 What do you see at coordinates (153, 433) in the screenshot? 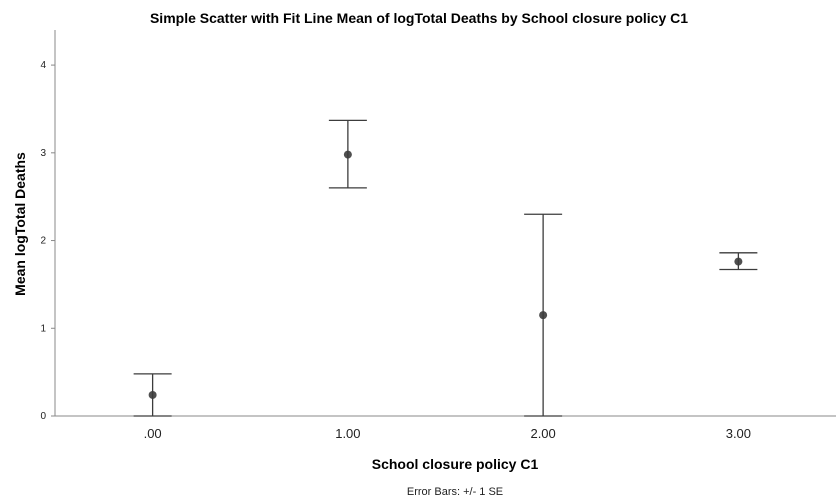
I see `x-tick-label: .00` at bounding box center [153, 433].